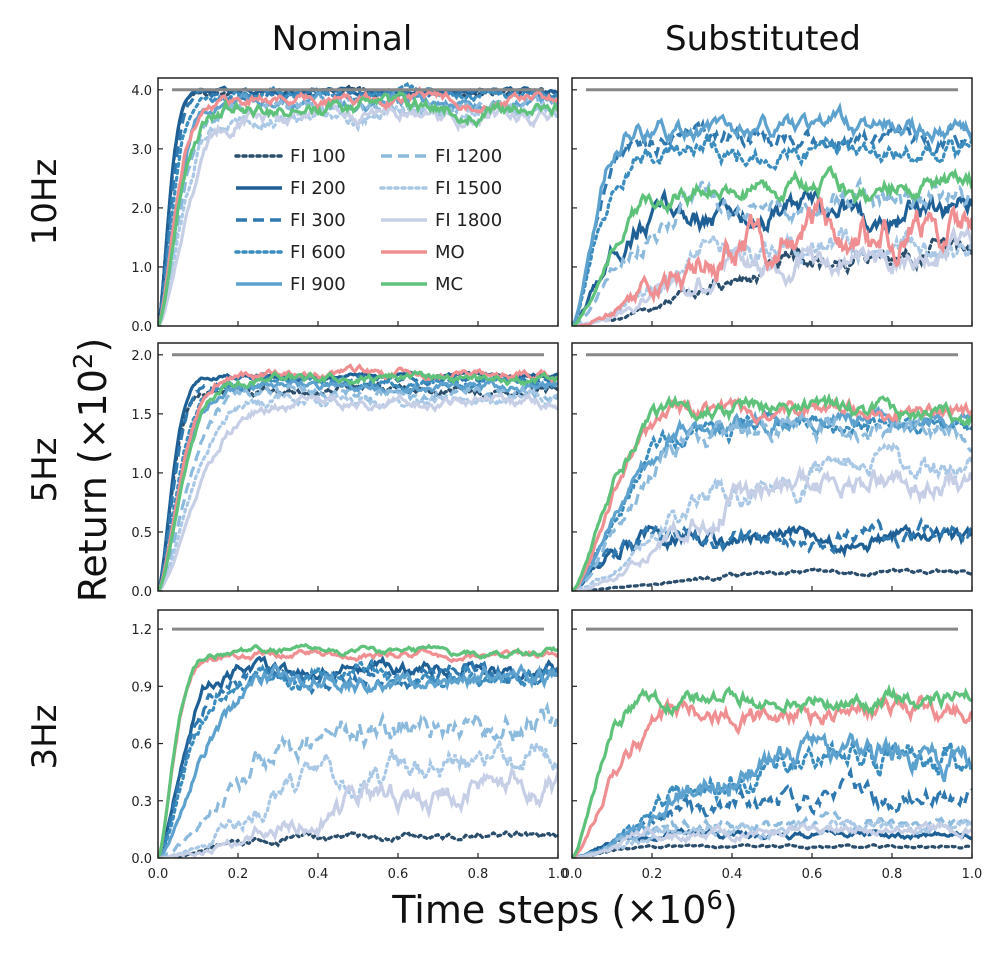 The image size is (997, 968). Describe the element at coordinates (440, 188) in the screenshot. I see `legend-item-fi-1500: FI 1500` at that location.